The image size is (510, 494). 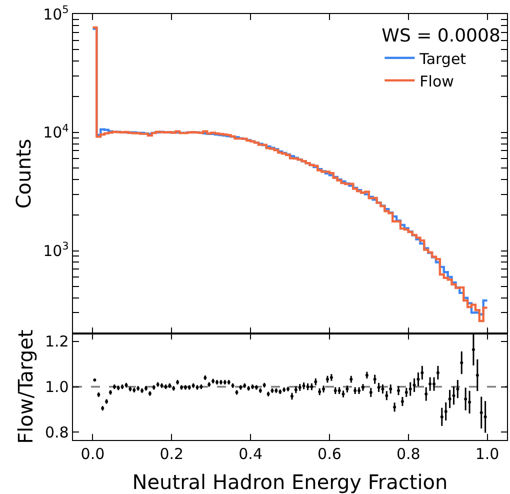 I want to click on legend-label: Flow, so click(x=437, y=81).